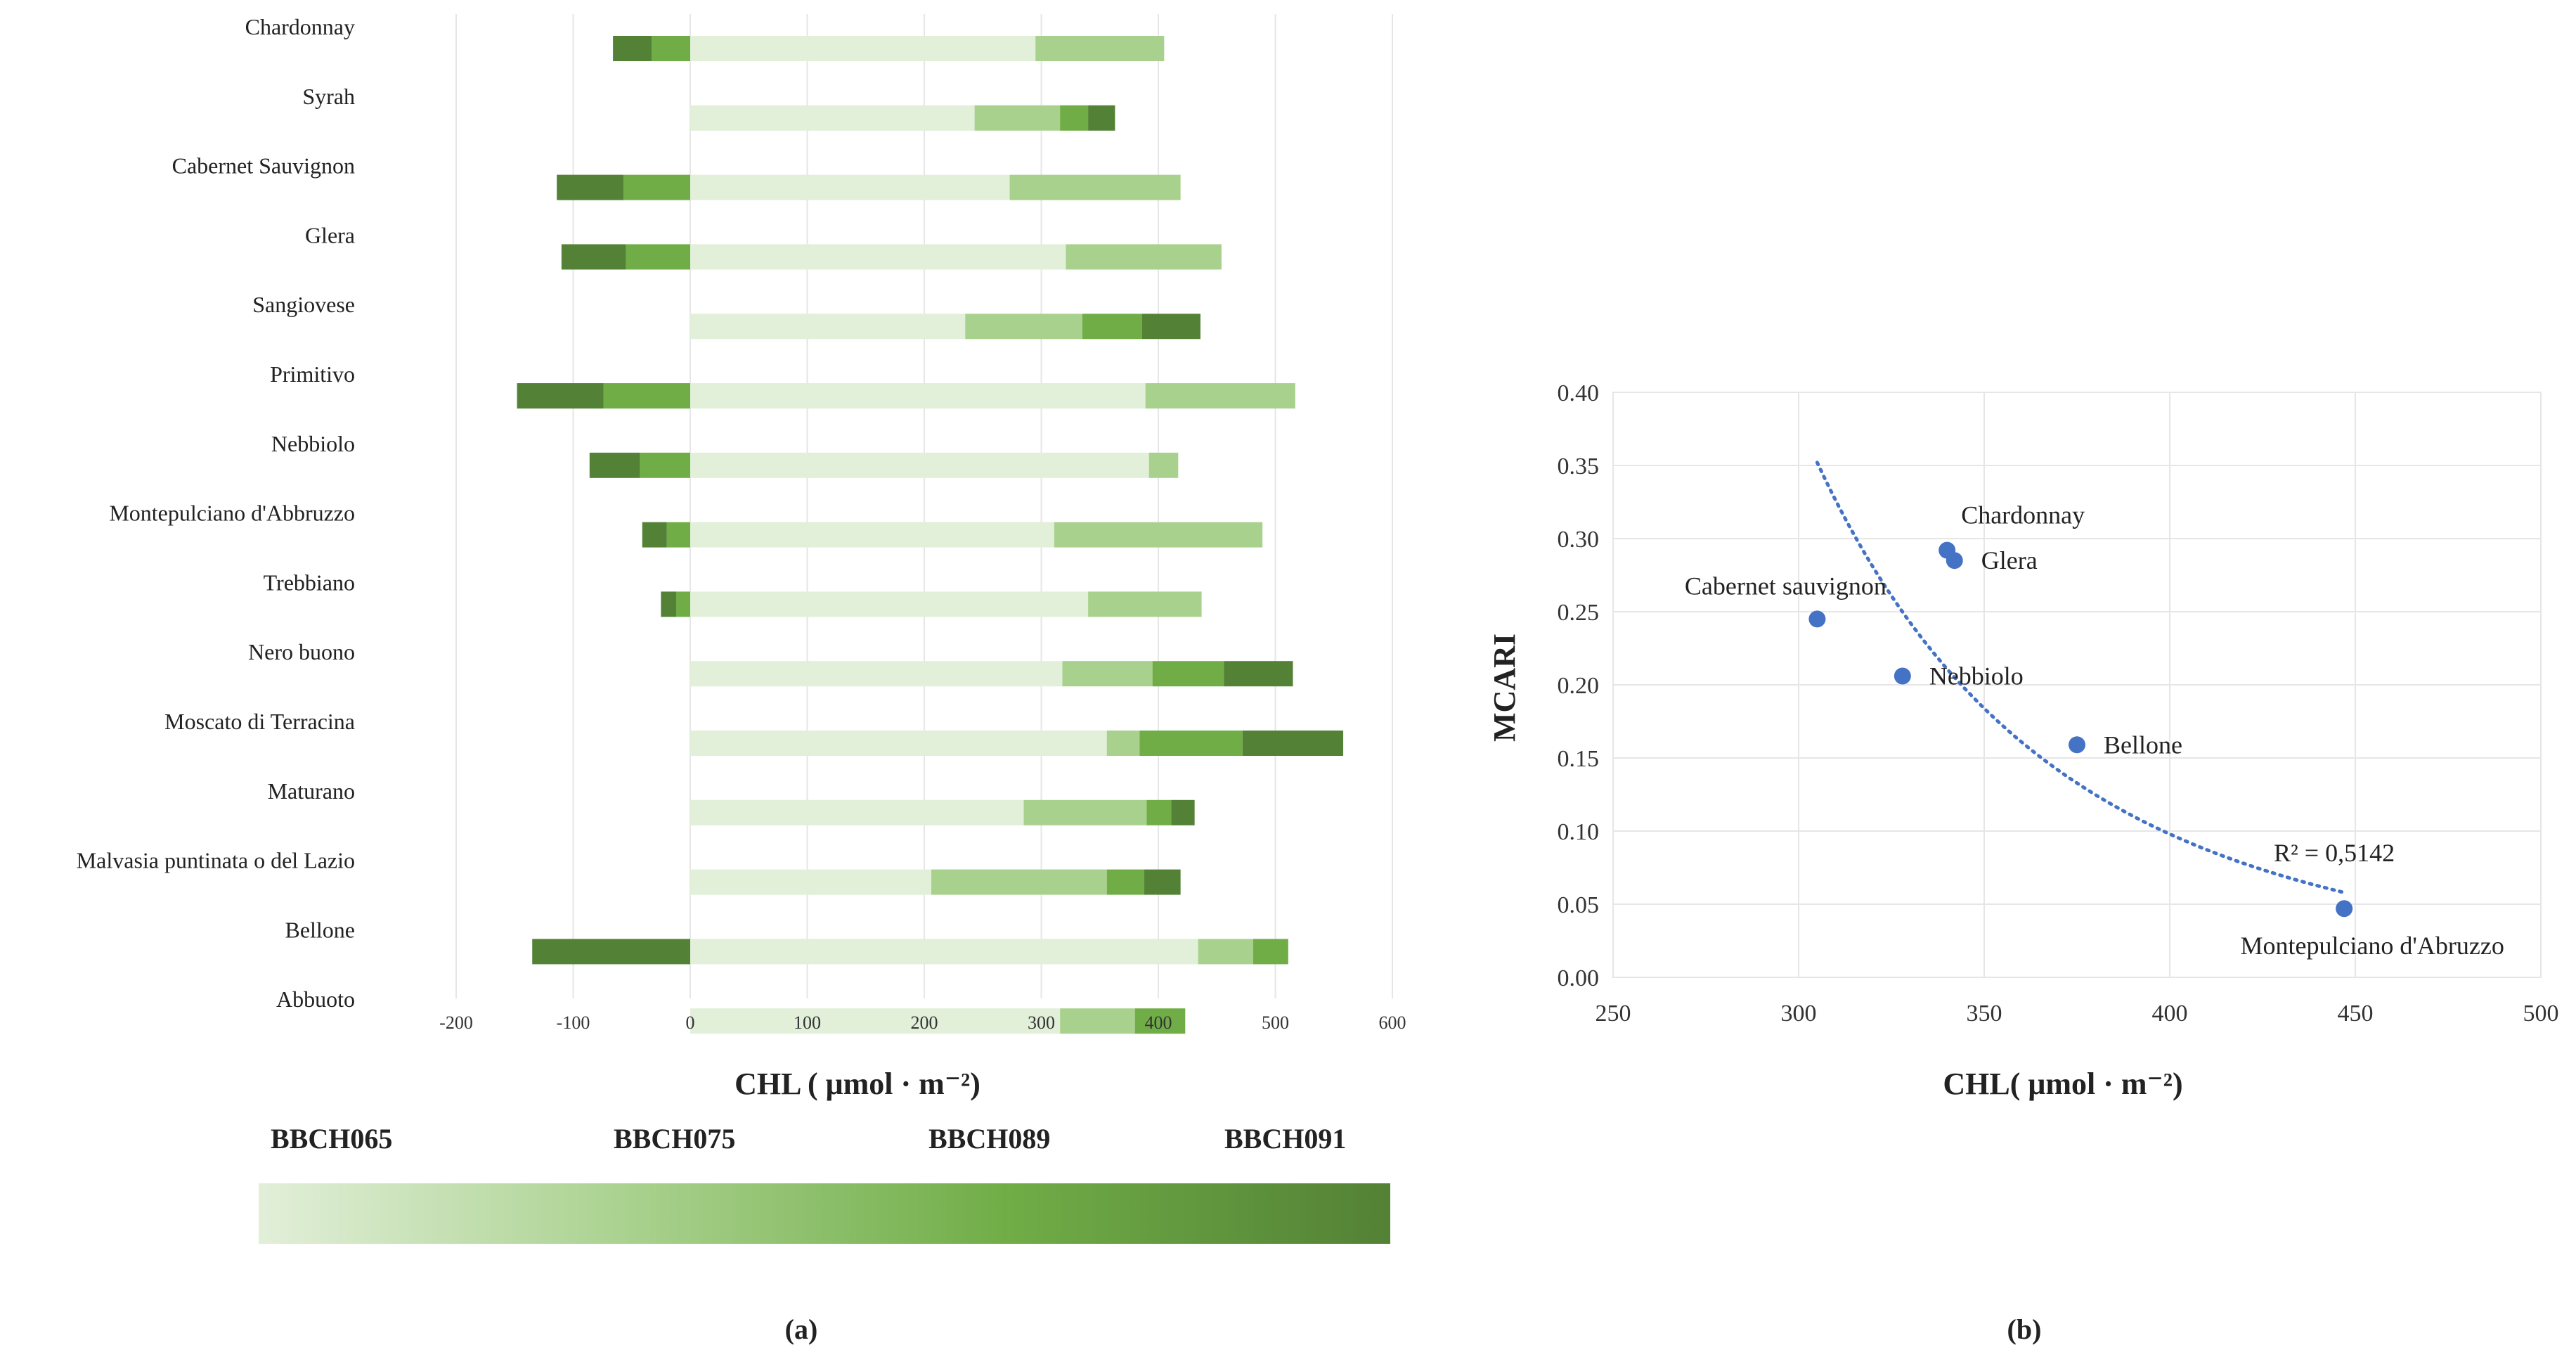  What do you see at coordinates (320, 930) in the screenshot?
I see `category-label-bellone: Bellone` at bounding box center [320, 930].